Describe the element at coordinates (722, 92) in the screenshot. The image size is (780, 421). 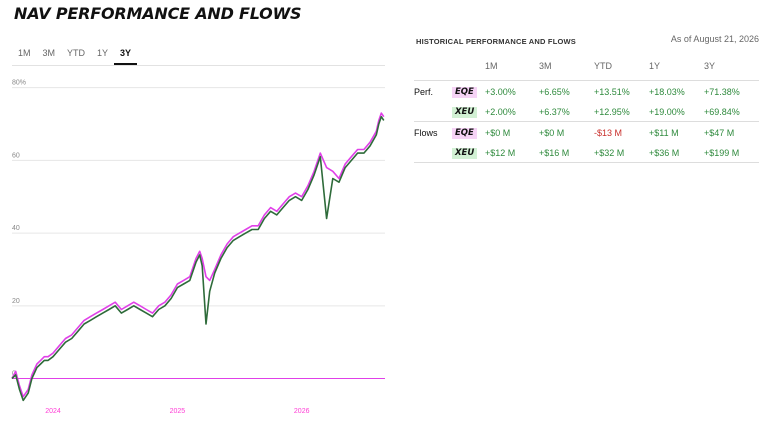
I see `table-cell: +71.38%` at that location.